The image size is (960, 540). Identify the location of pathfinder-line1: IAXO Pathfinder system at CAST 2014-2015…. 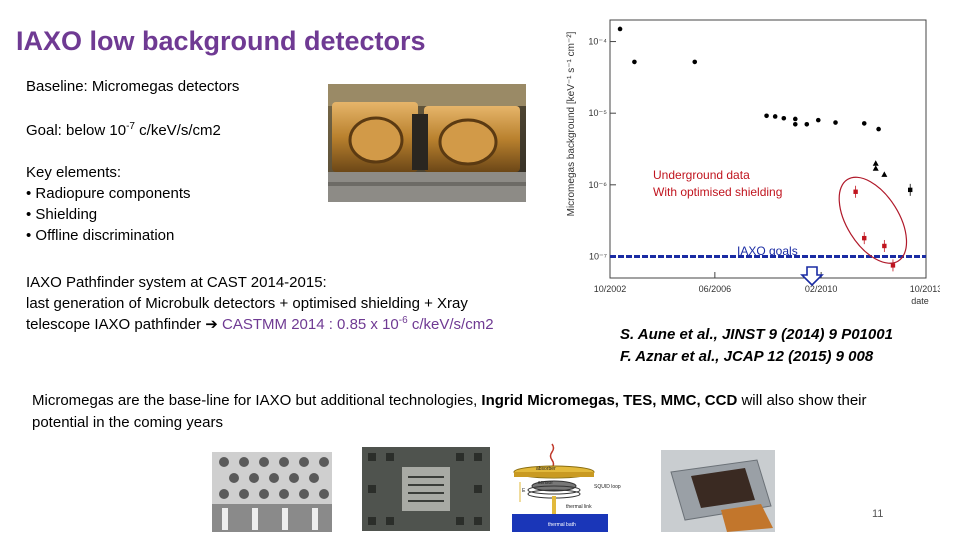
(176, 282).